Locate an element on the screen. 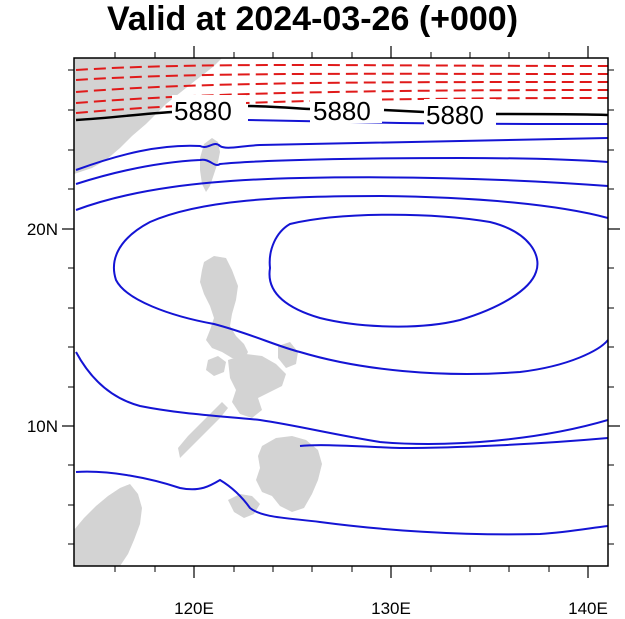  lon-label-130e: 130E is located at coordinates (391, 608).